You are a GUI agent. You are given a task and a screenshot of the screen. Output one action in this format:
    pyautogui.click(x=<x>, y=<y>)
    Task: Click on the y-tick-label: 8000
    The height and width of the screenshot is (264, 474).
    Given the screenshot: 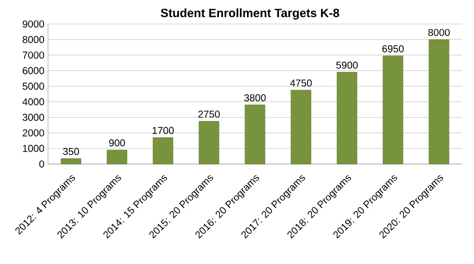 What is the action you would take?
    pyautogui.click(x=33, y=40)
    